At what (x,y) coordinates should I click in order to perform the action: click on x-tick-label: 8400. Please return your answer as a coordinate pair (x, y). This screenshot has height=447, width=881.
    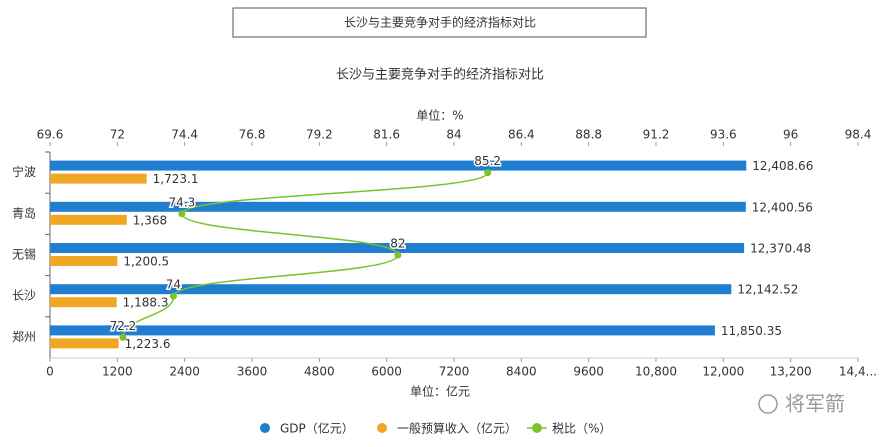
    Looking at the image, I should click on (521, 372).